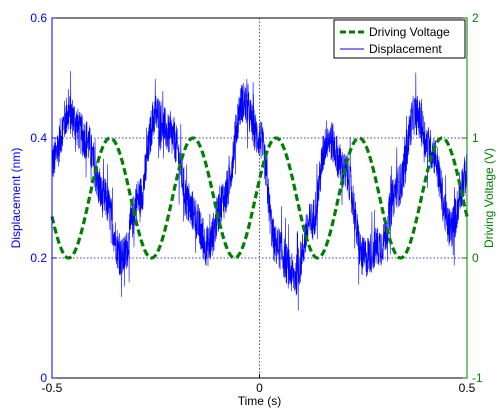 The image size is (502, 410). Describe the element at coordinates (475, 18) in the screenshot. I see `y-right-tick-label: 2` at that location.